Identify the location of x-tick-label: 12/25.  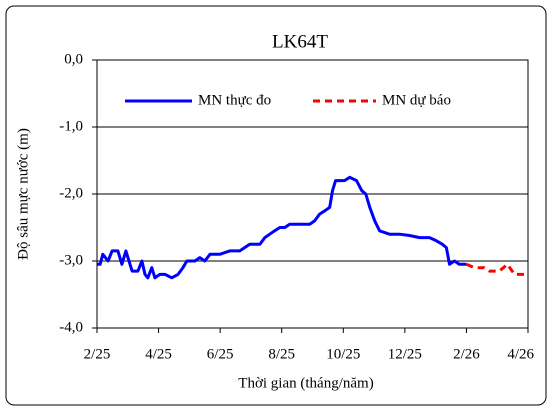
(405, 354).